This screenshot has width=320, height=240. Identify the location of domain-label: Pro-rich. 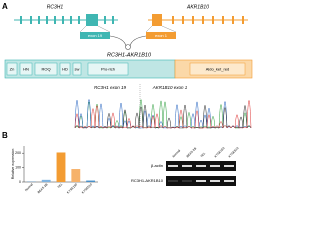
(108, 69).